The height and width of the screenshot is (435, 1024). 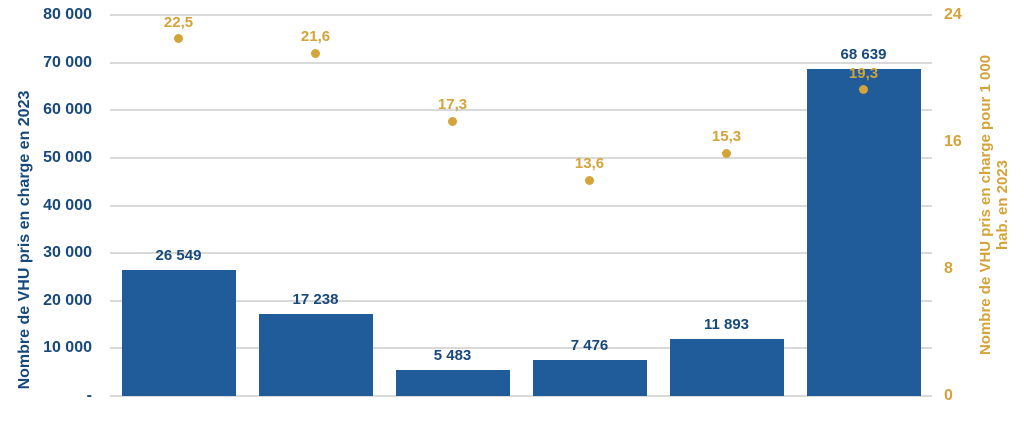 What do you see at coordinates (452, 105) in the screenshot?
I see `scatter-value-label: 17,3` at bounding box center [452, 105].